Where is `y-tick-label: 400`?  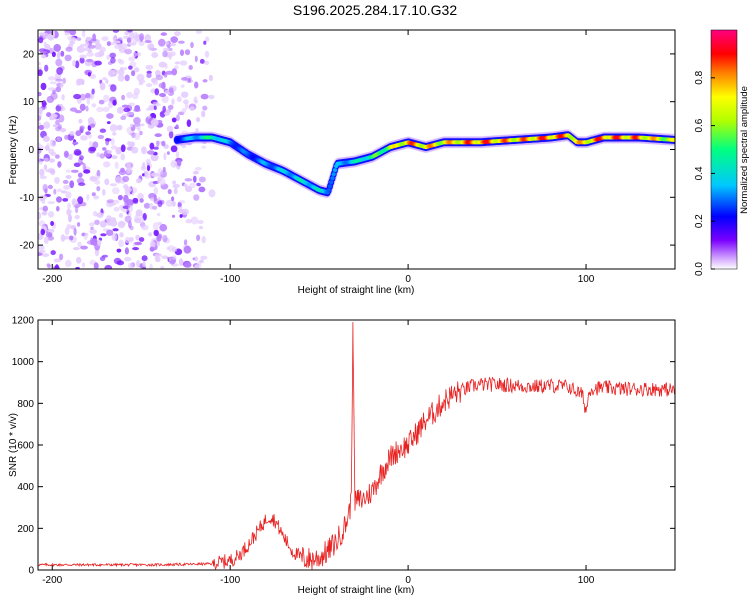 y-tick-label: 400 is located at coordinates (25, 487).